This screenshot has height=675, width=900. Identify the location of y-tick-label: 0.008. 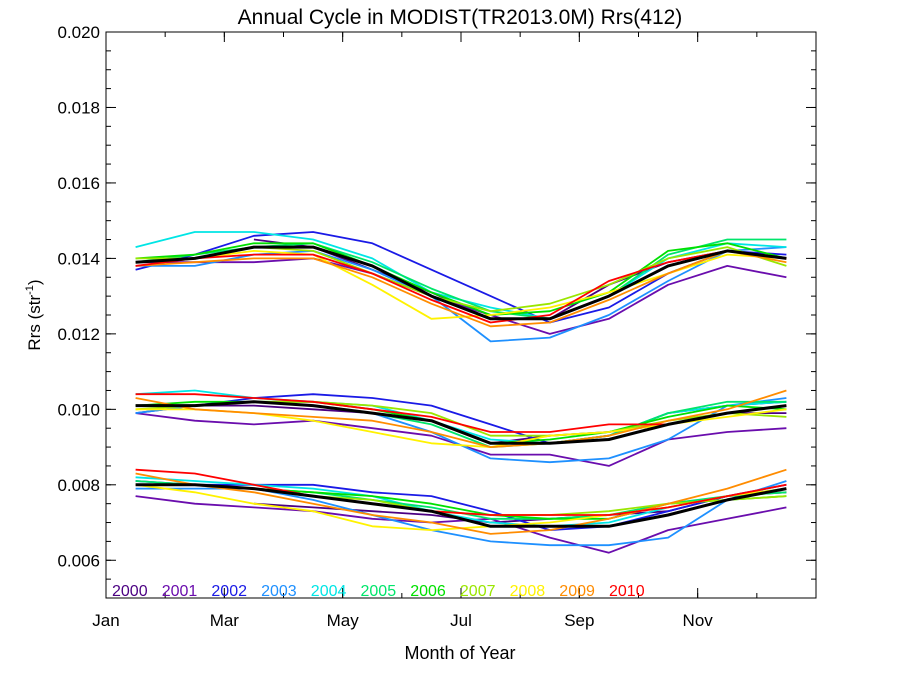
(78, 485).